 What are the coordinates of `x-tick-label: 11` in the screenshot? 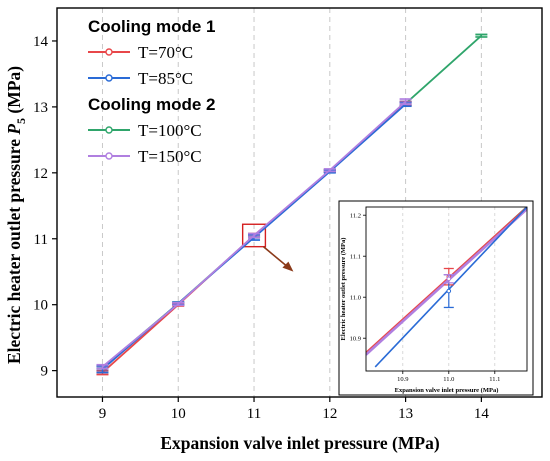 It's located at (254, 414).